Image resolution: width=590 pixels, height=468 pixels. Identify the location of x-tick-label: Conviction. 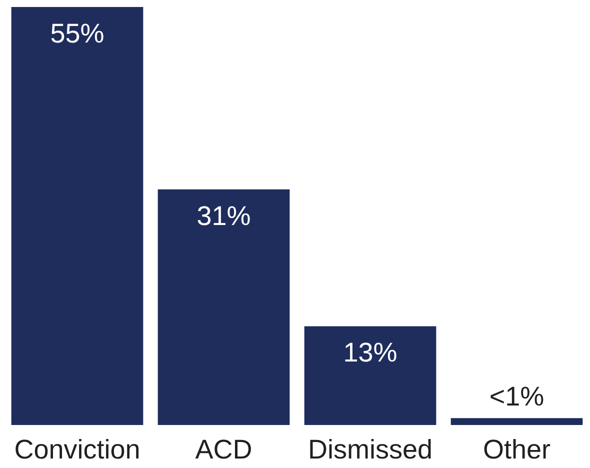
(77, 449).